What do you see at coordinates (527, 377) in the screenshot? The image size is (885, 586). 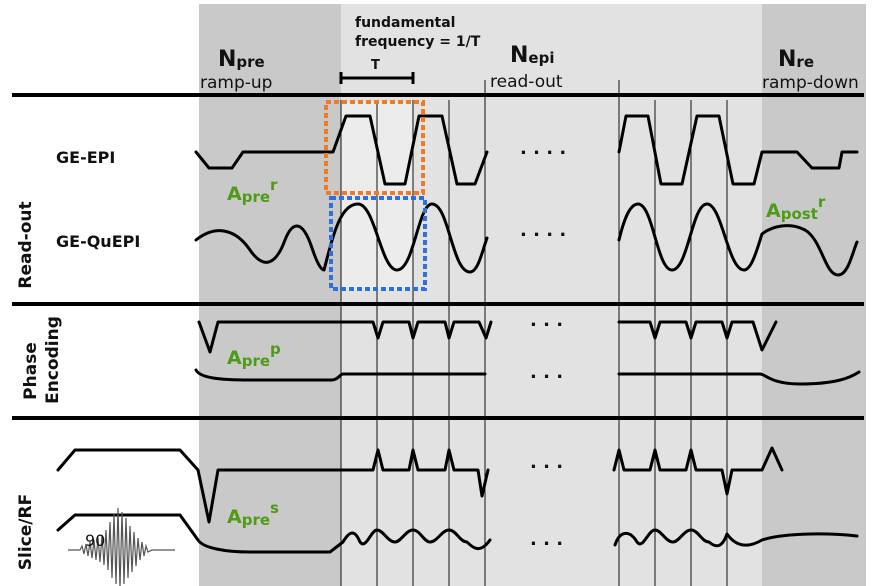 I see `phase-prephaser-waveform` at bounding box center [527, 377].